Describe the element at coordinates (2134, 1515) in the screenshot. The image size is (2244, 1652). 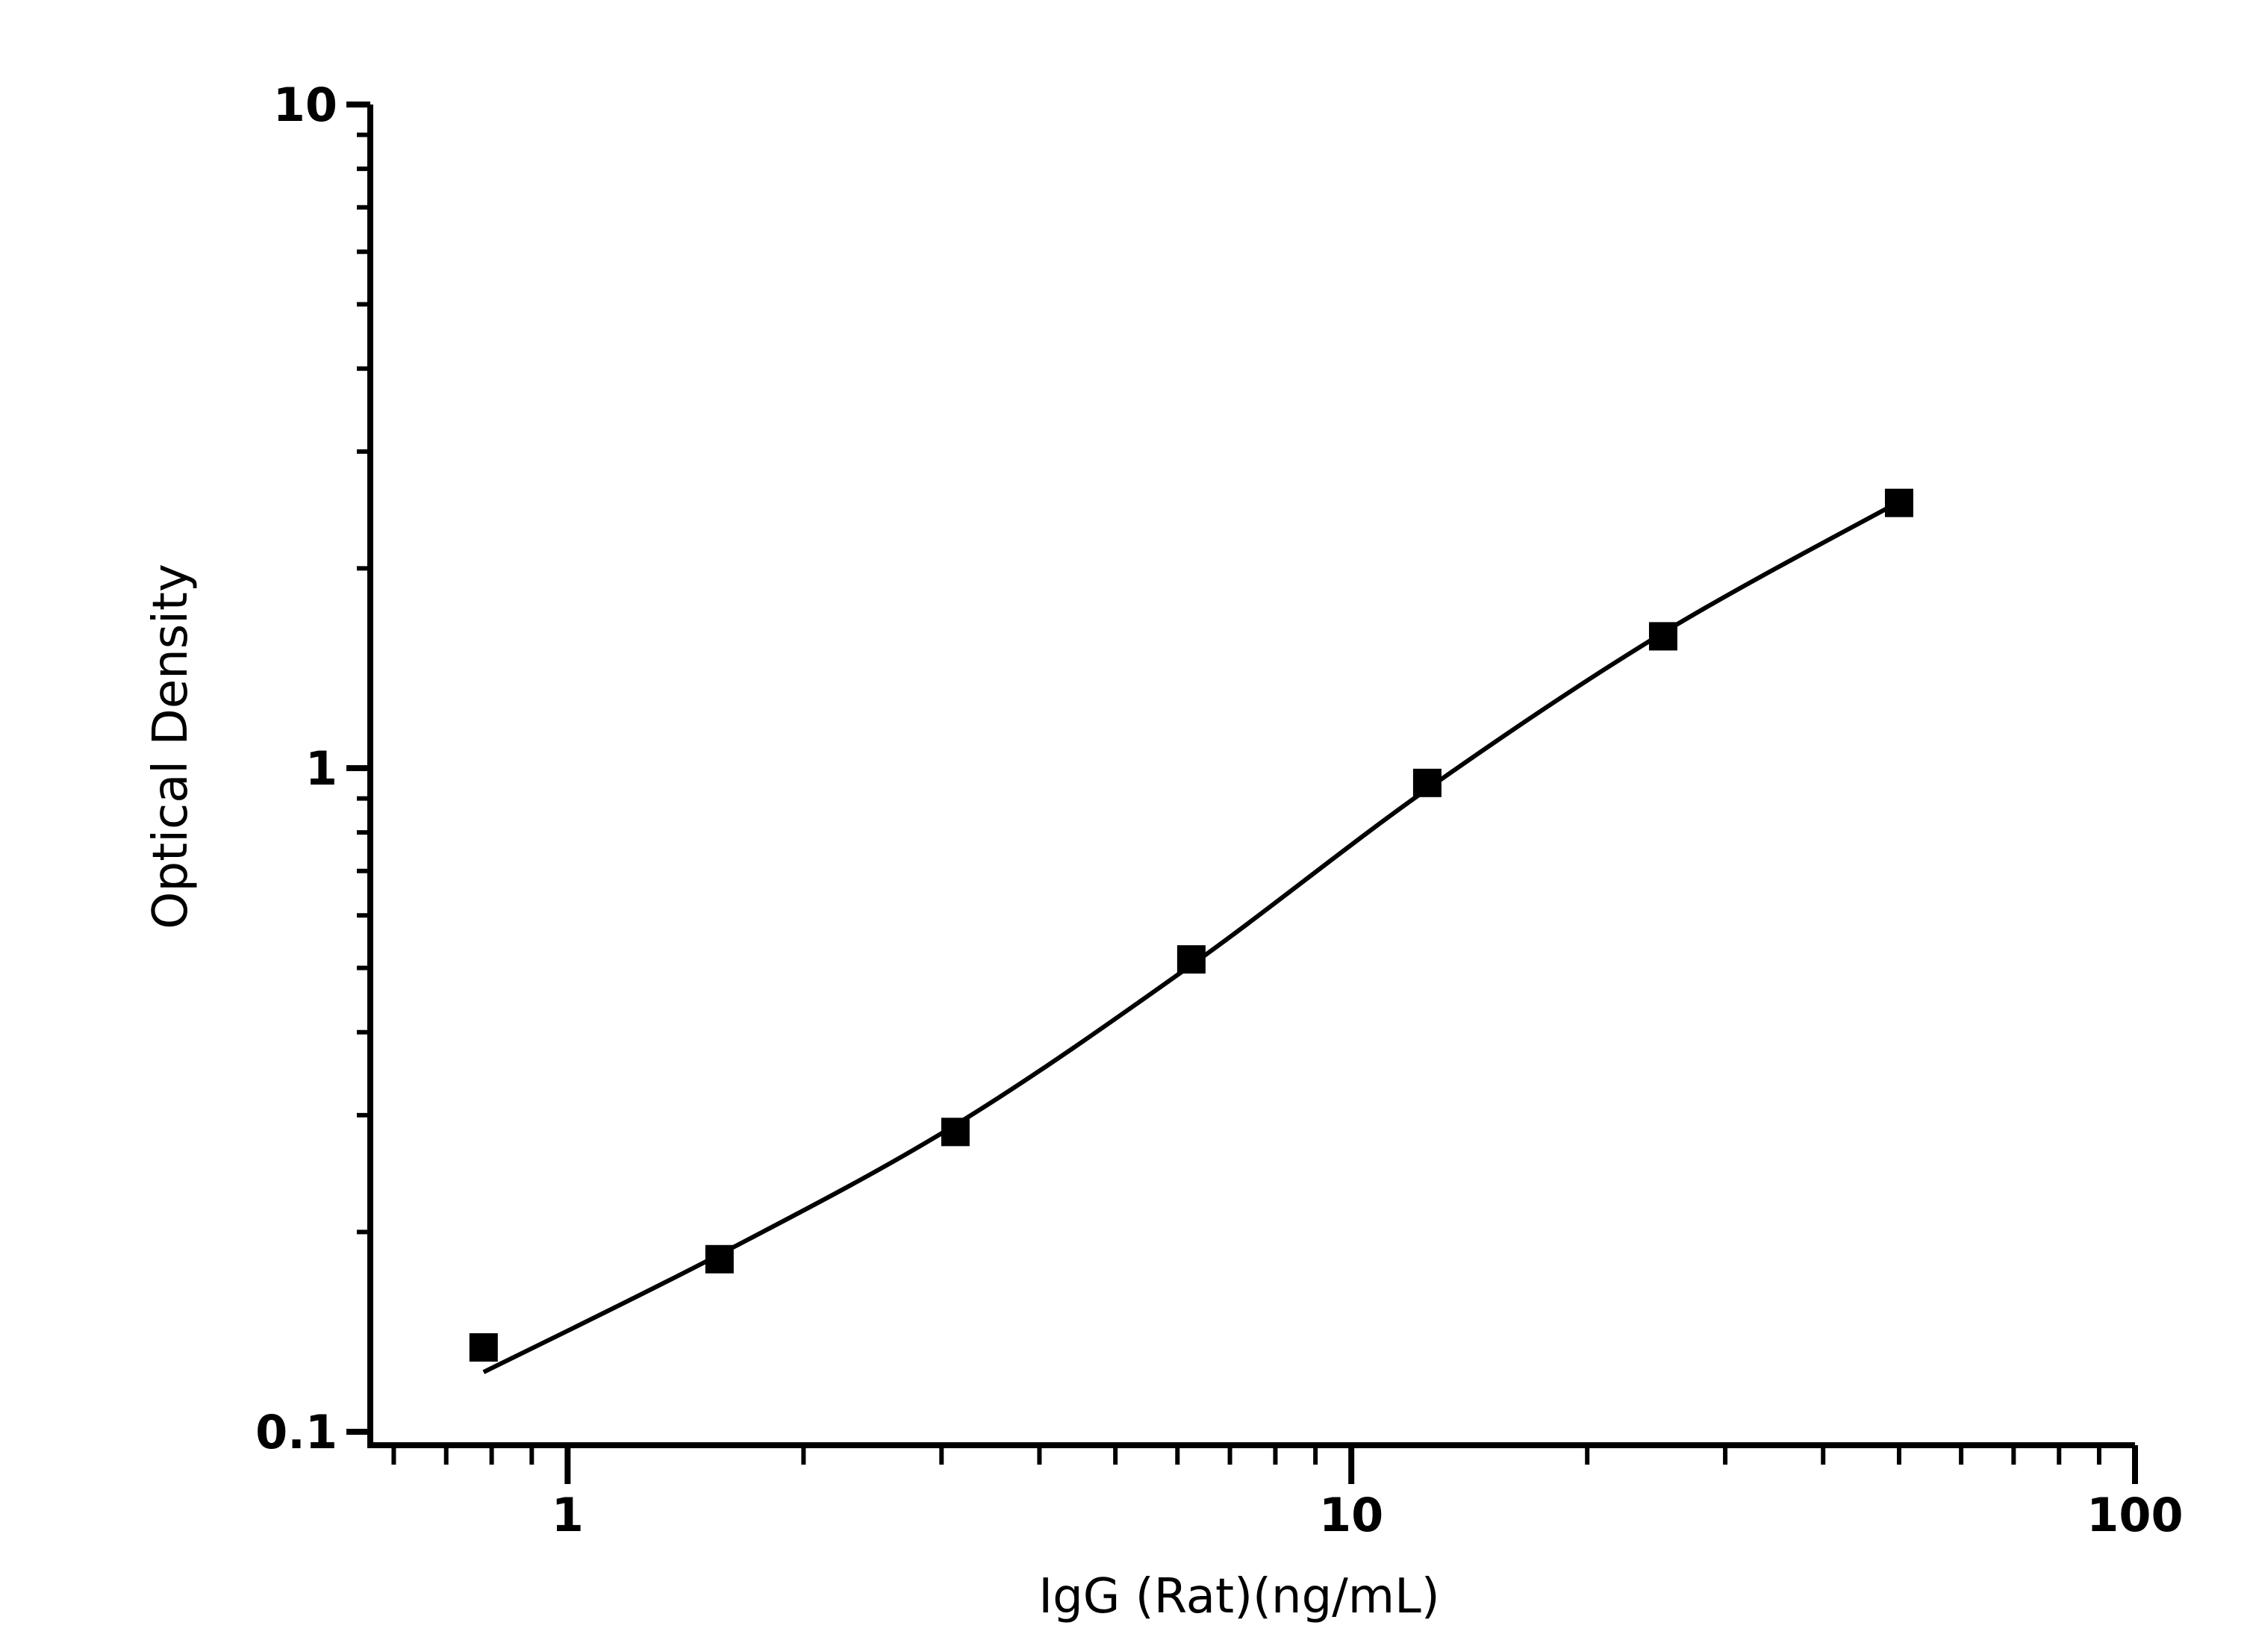
I see `x-tick-label: 100` at that location.